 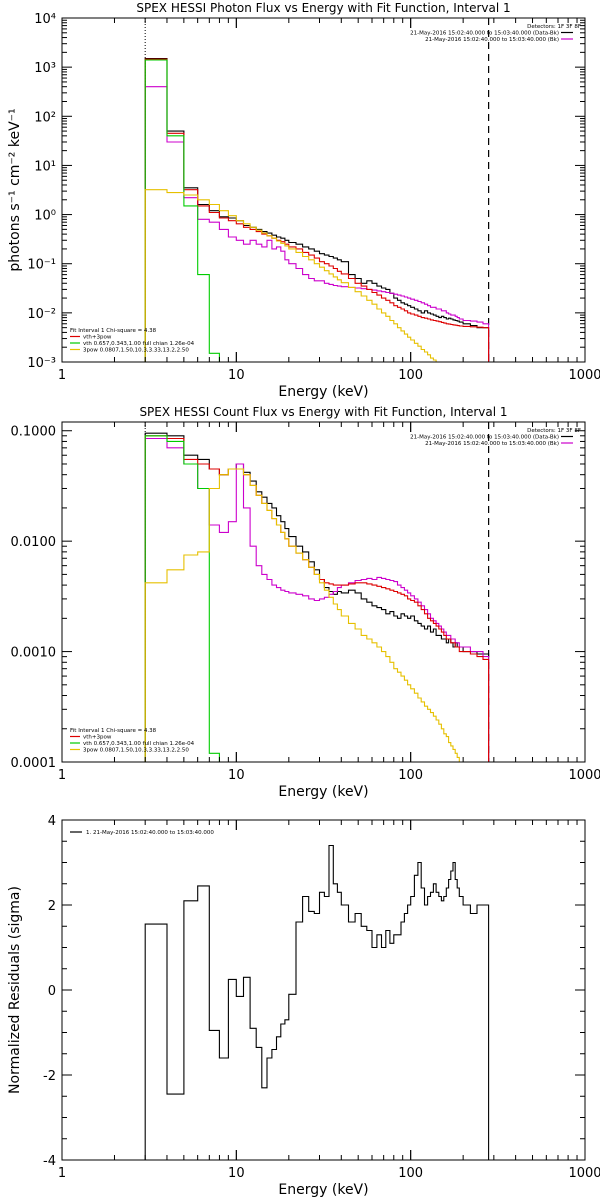 I want to click on y-tick-label: 0.0100, so click(x=34, y=542).